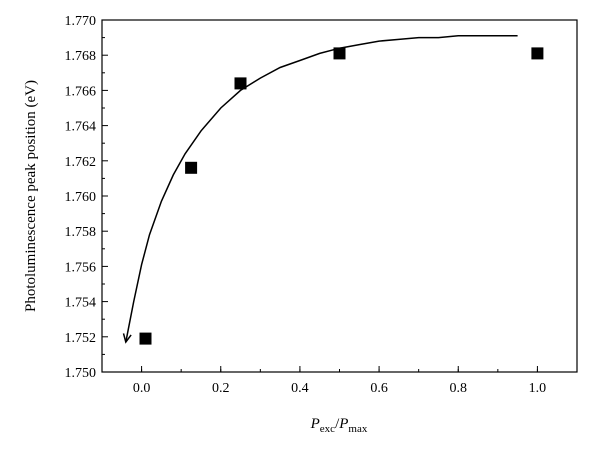  I want to click on fit-curve-arrowhead, so click(127, 338).